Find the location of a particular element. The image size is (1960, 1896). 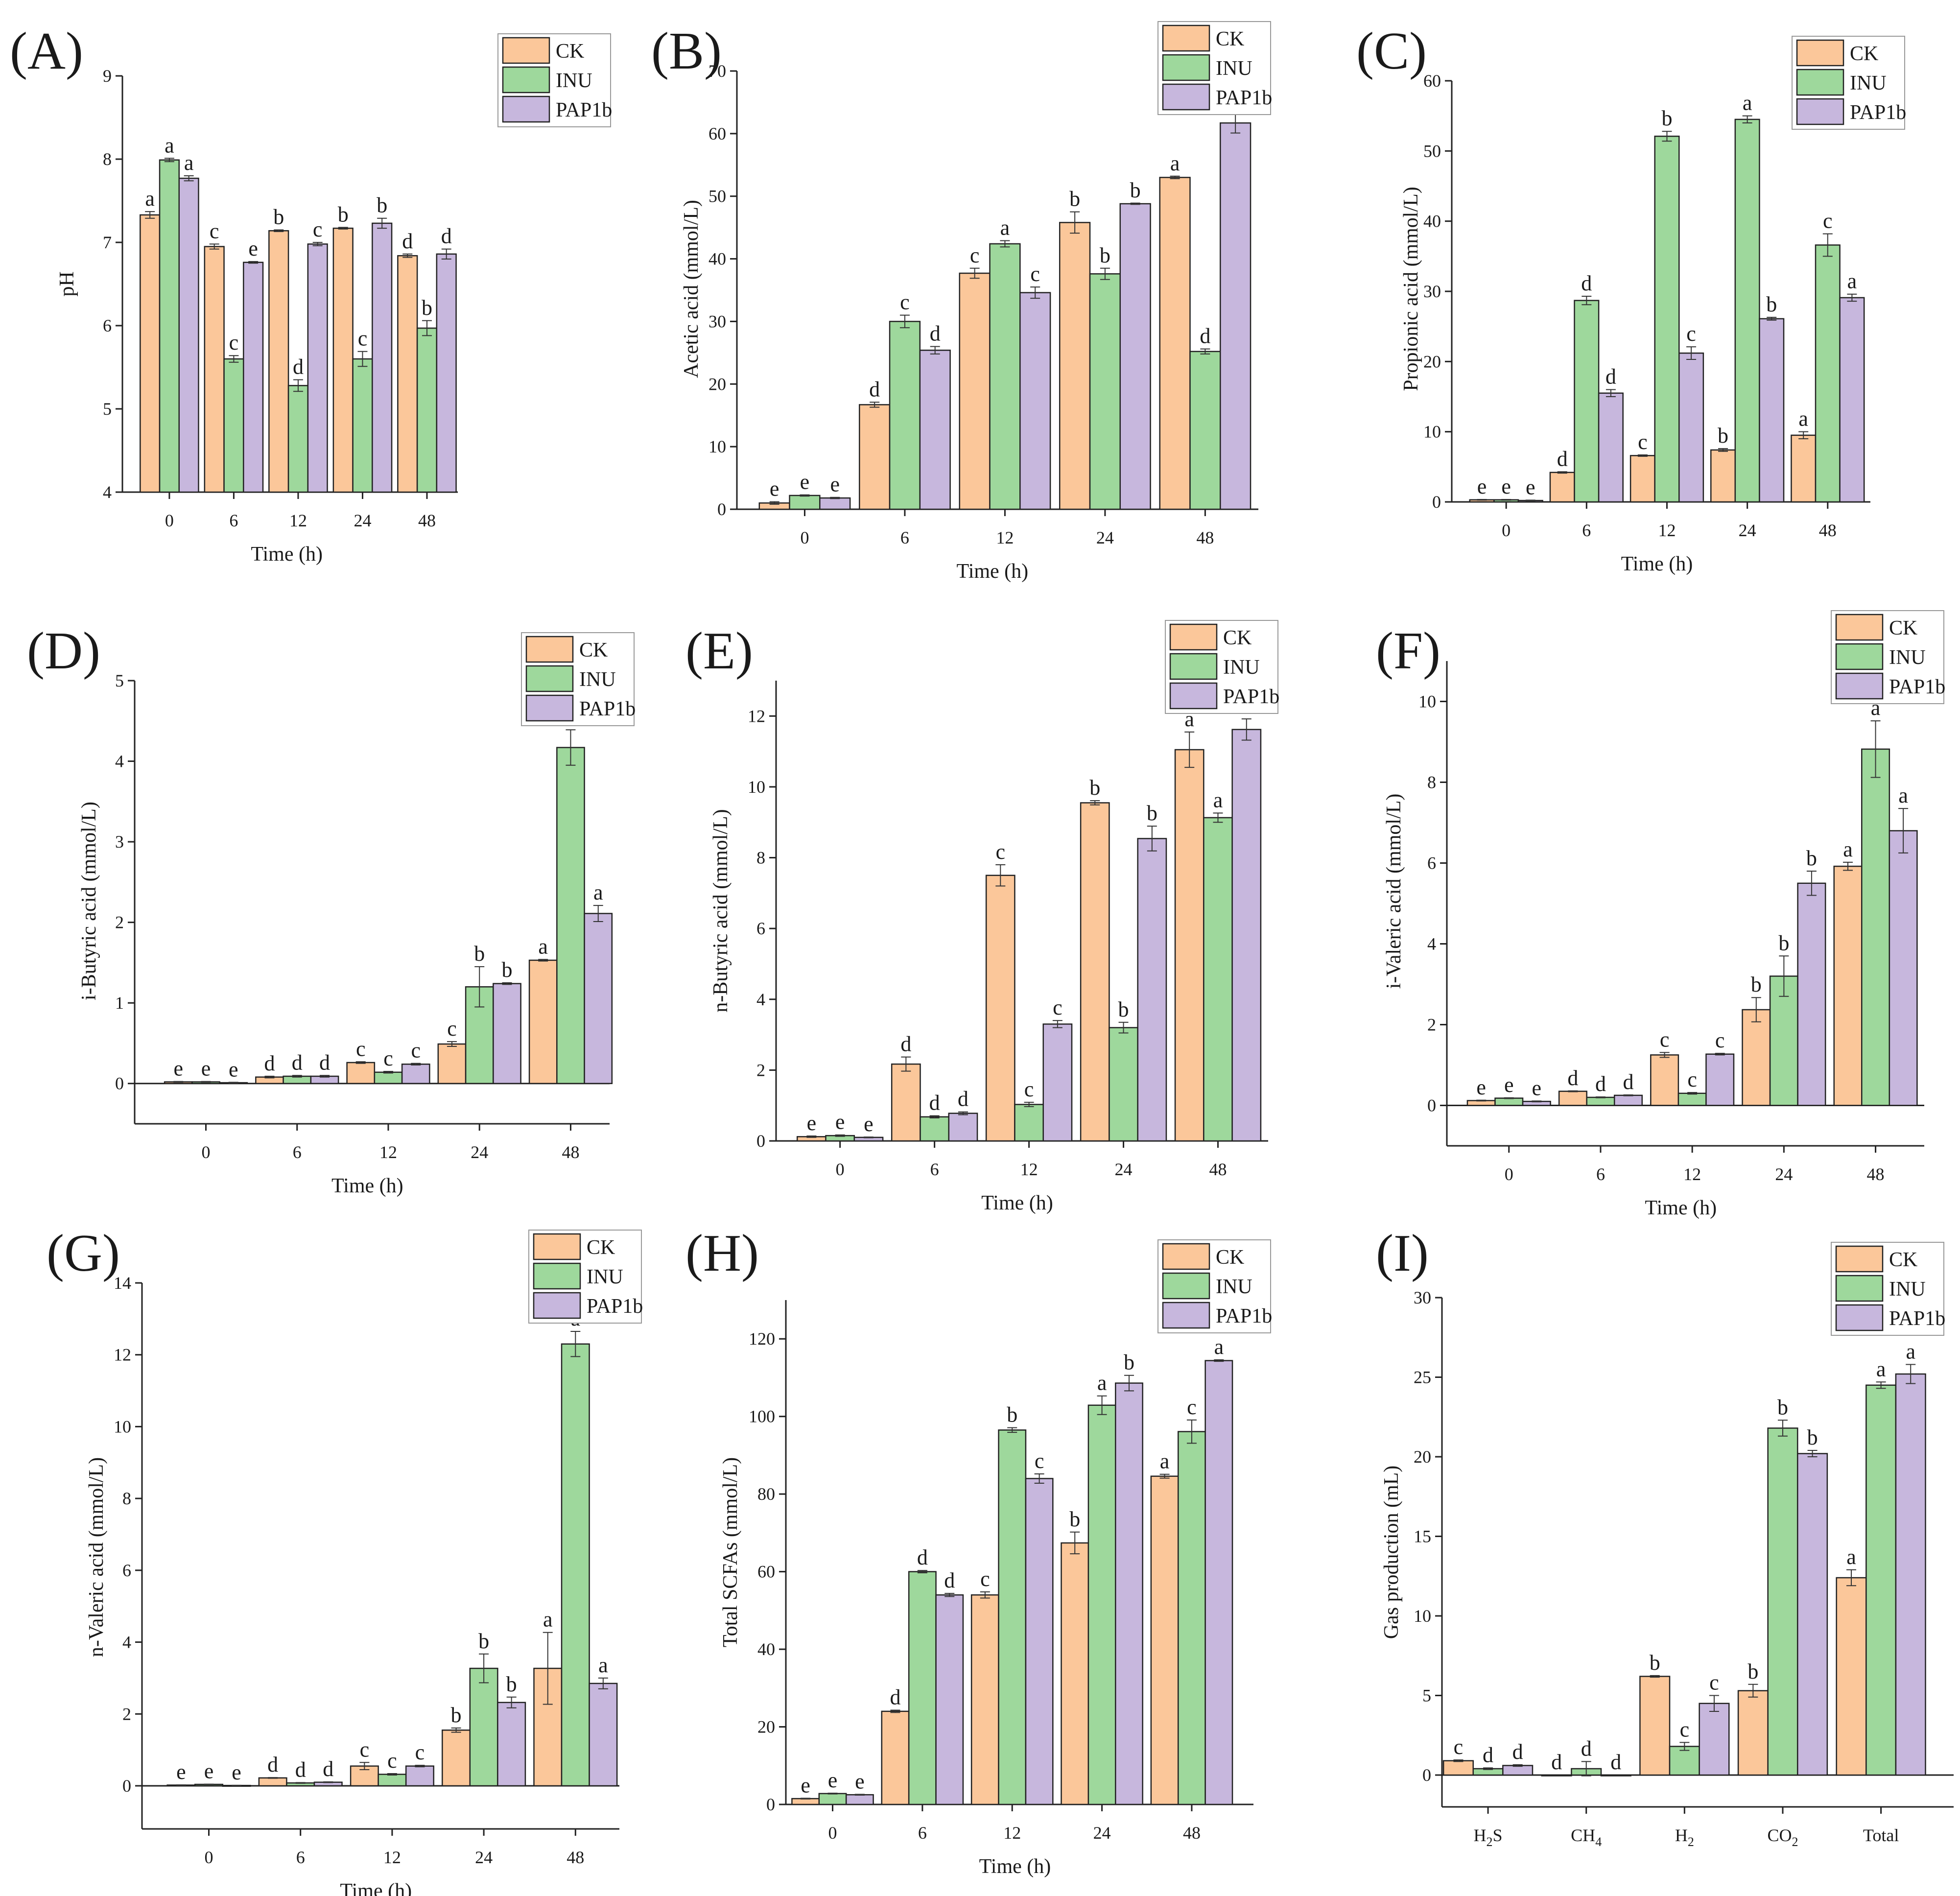

x-tick-label: H2S is located at coordinates (1488, 1837).